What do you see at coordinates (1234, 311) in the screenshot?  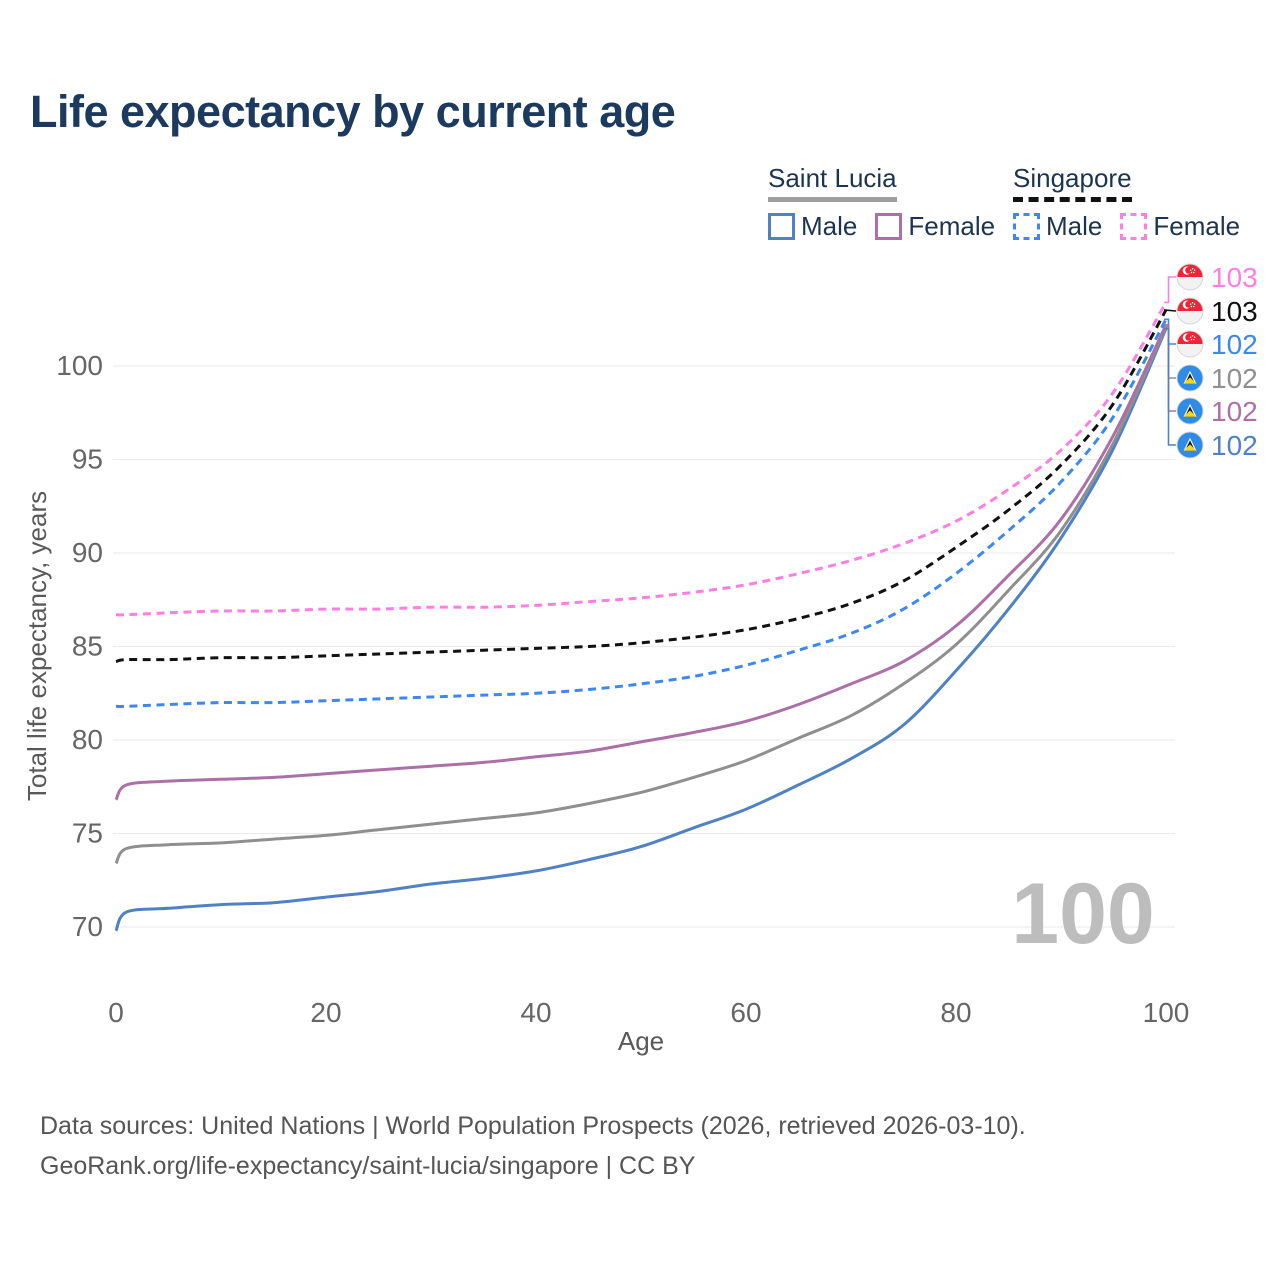 I see `end-label-value-singapore-both-sexes: 103` at bounding box center [1234, 311].